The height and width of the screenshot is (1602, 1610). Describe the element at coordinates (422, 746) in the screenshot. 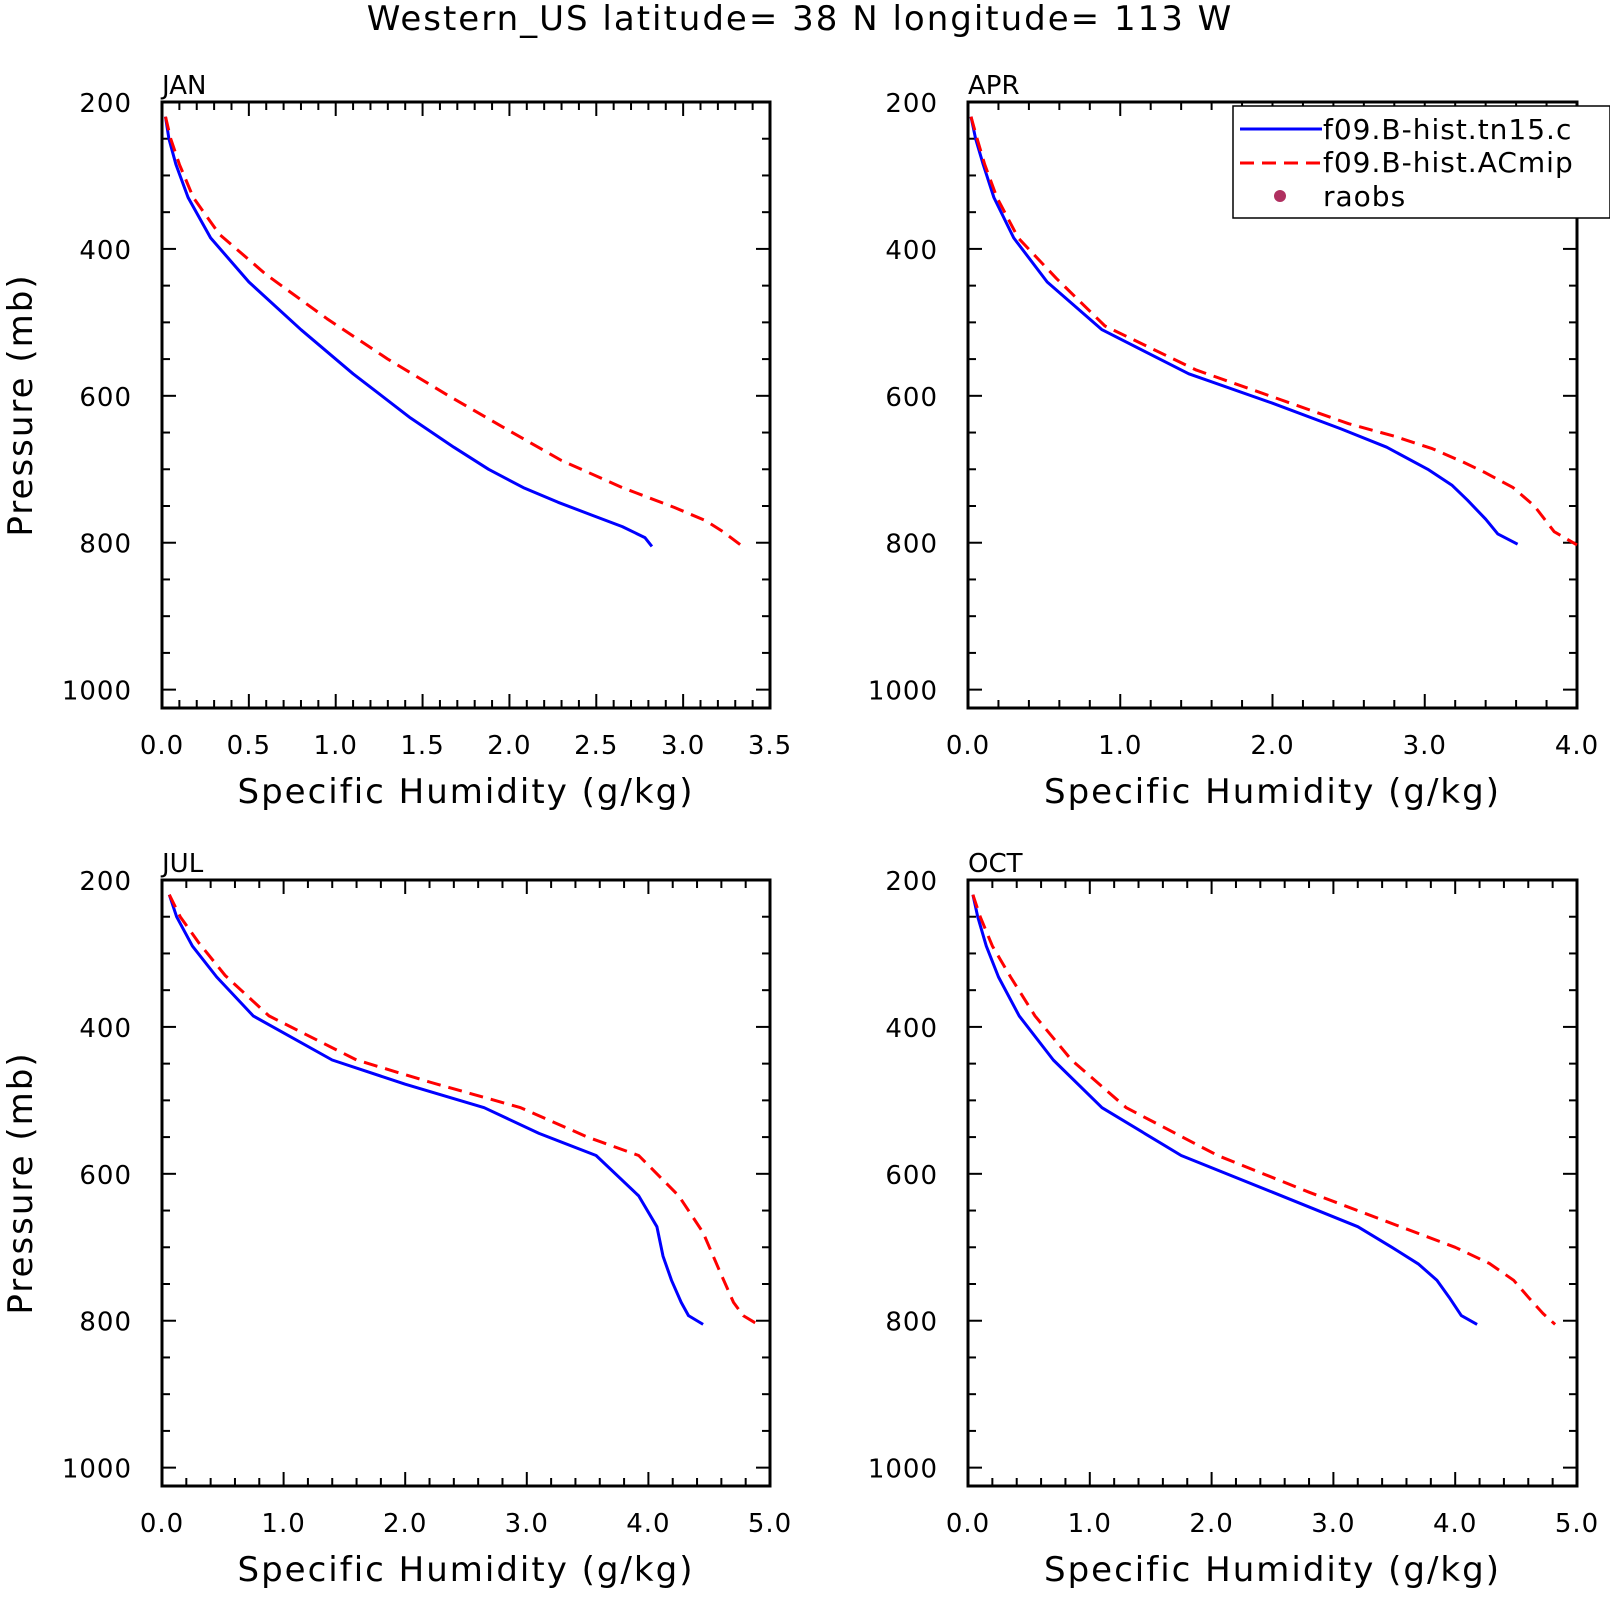

I see `x-tick-label: 1.5` at that location.